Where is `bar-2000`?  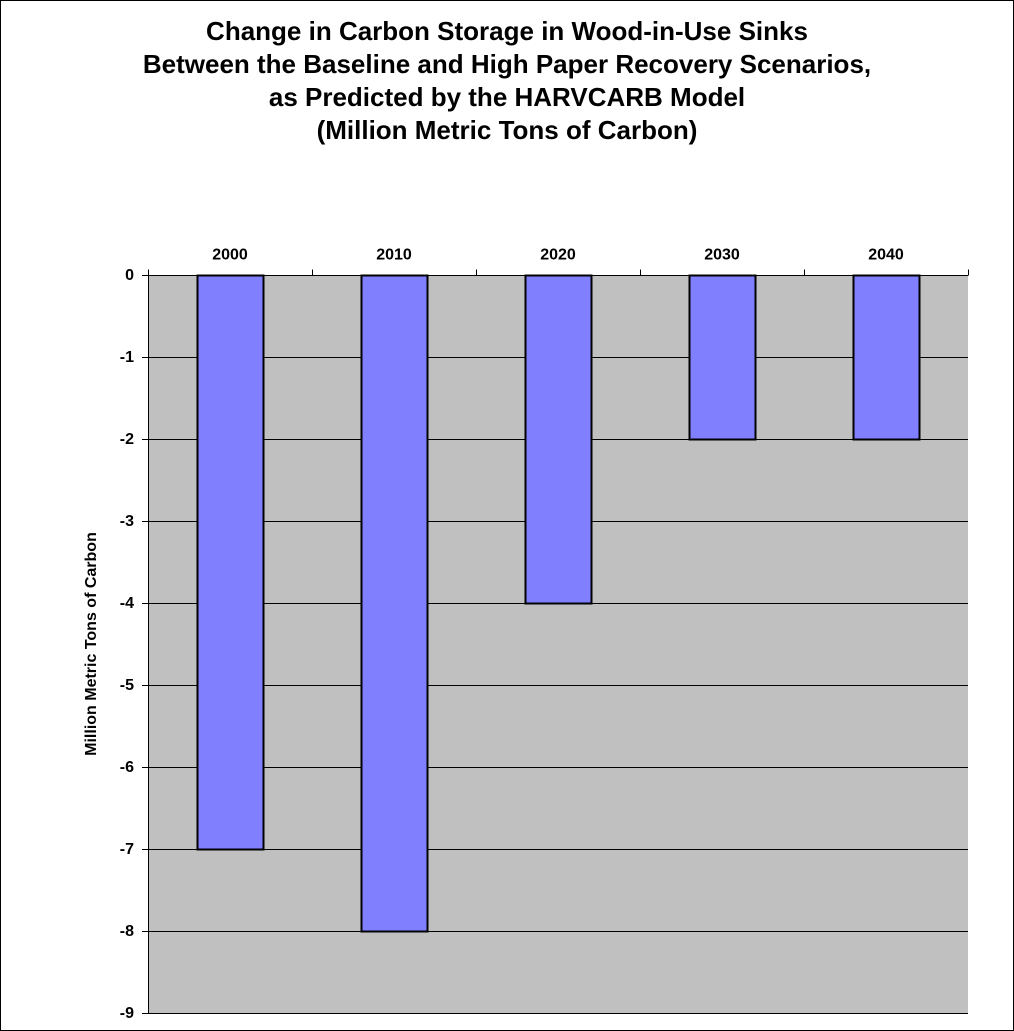
bar-2000 is located at coordinates (230, 562).